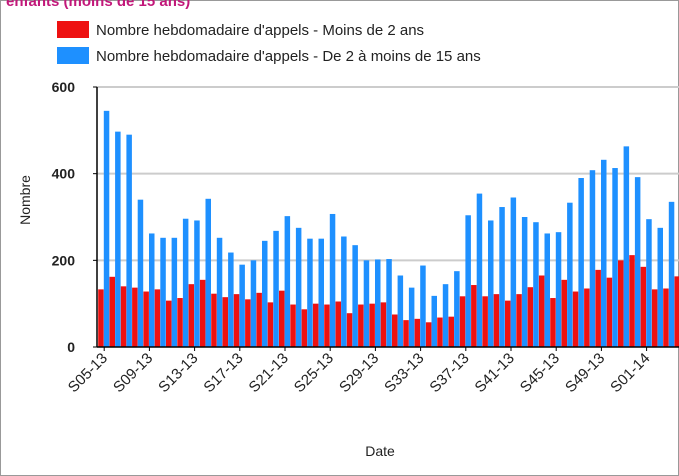 This screenshot has height=476, width=679. I want to click on x-tick-label: S09-13, so click(133, 373).